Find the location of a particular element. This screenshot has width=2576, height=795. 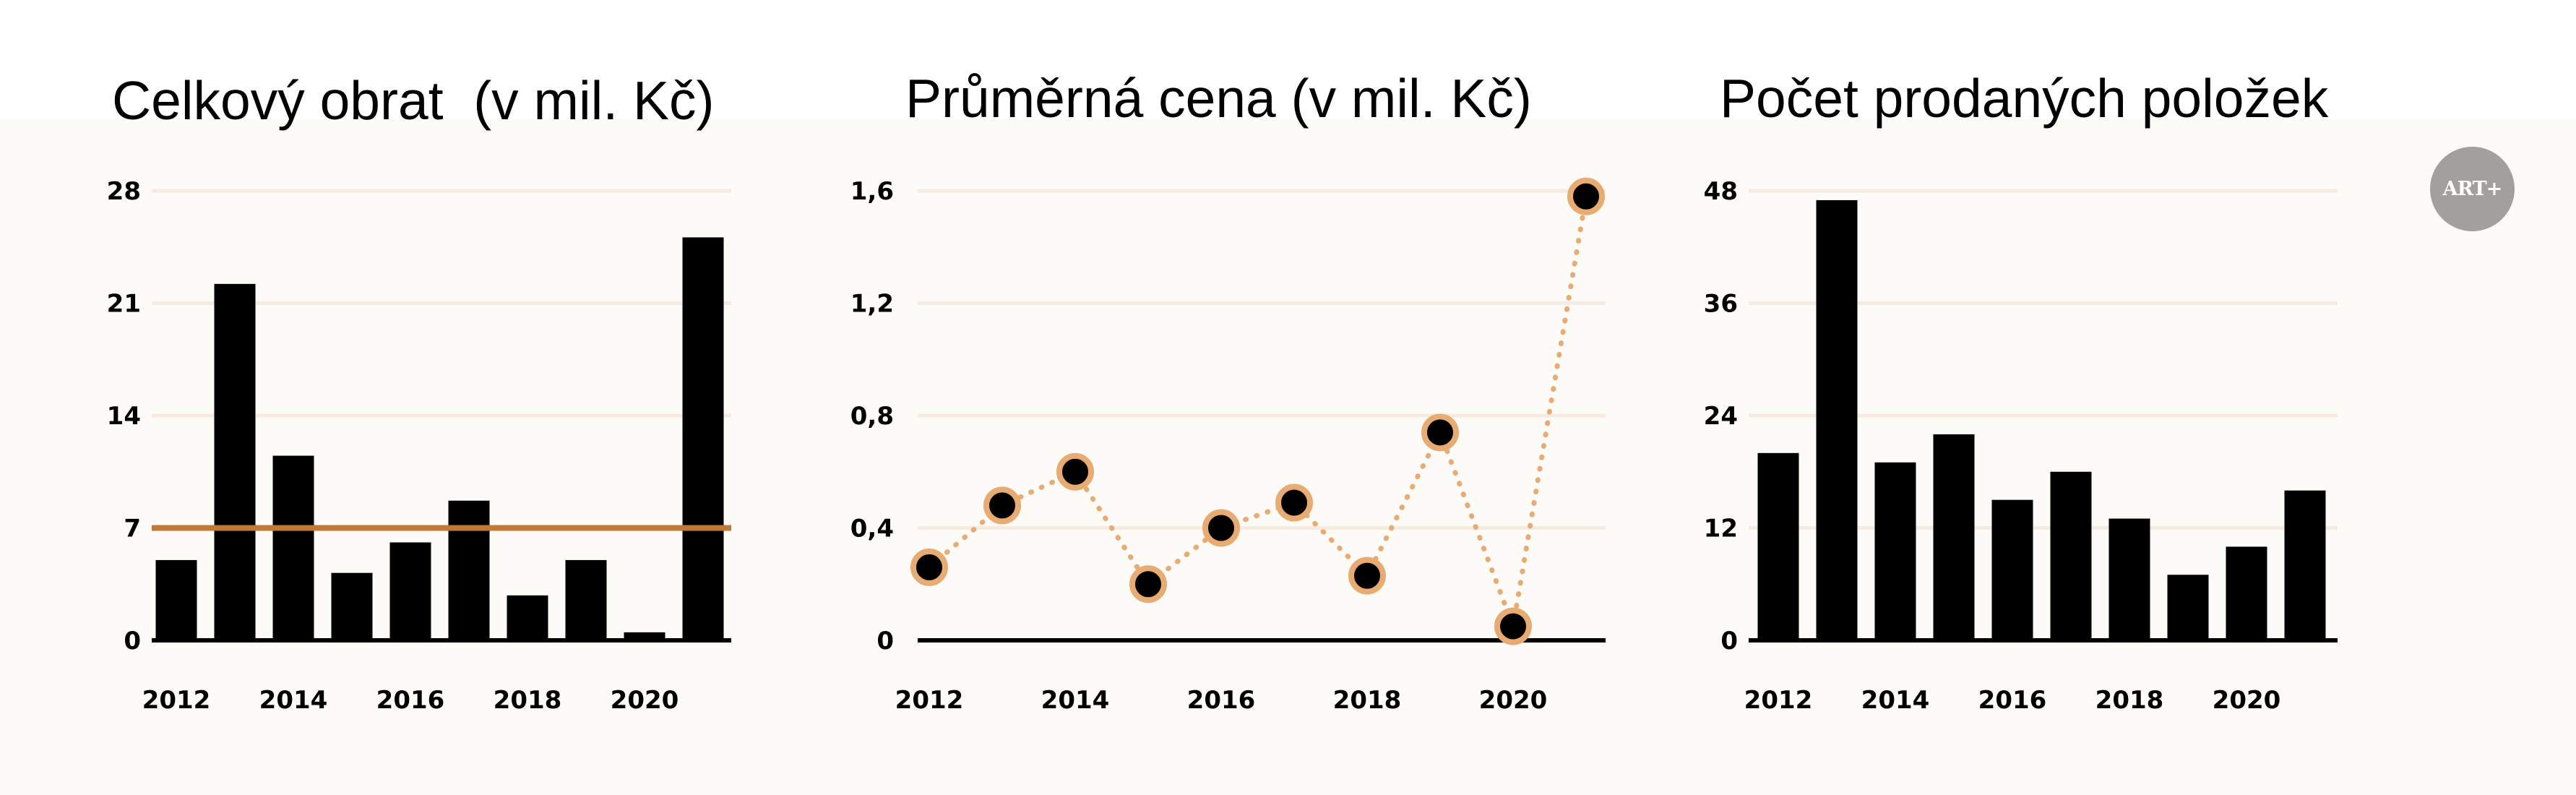

point-2012 is located at coordinates (929, 567).